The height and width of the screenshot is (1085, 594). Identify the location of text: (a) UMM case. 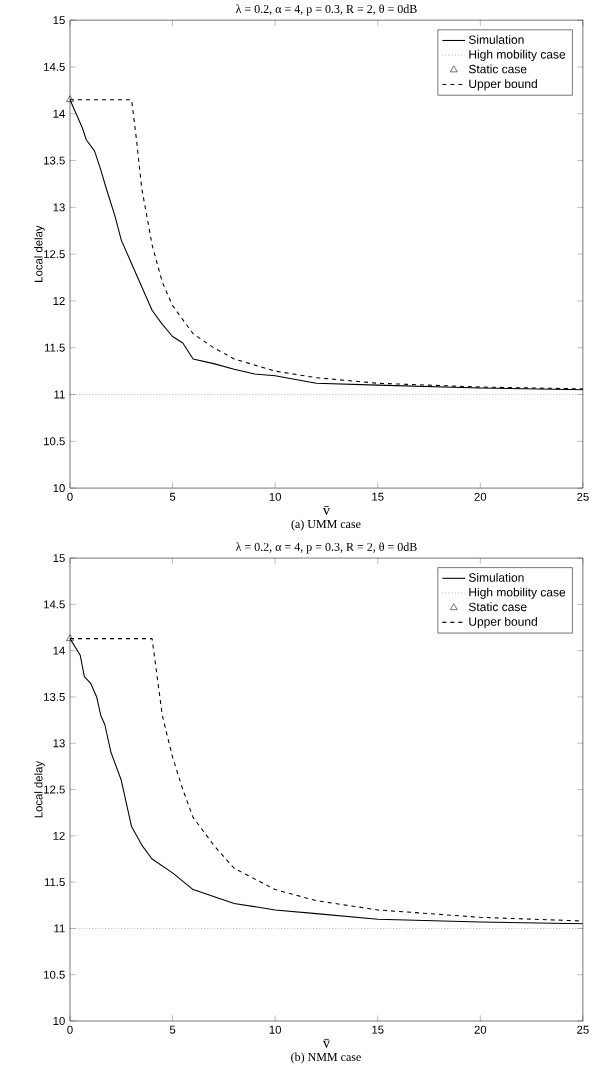
(326, 525).